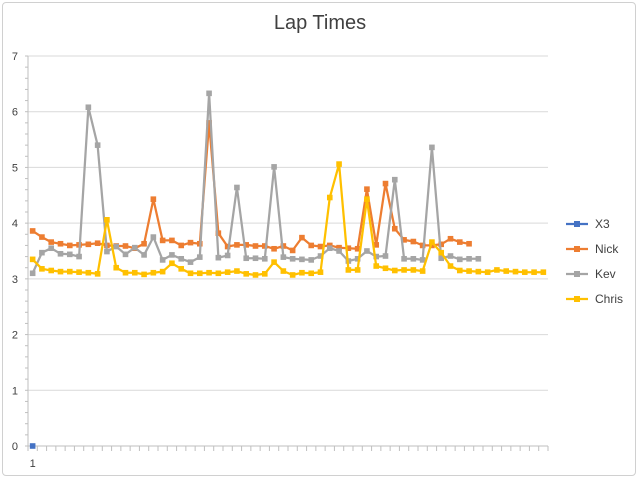 The image size is (640, 480). What do you see at coordinates (577, 249) in the screenshot?
I see `legend-marker-nick` at bounding box center [577, 249].